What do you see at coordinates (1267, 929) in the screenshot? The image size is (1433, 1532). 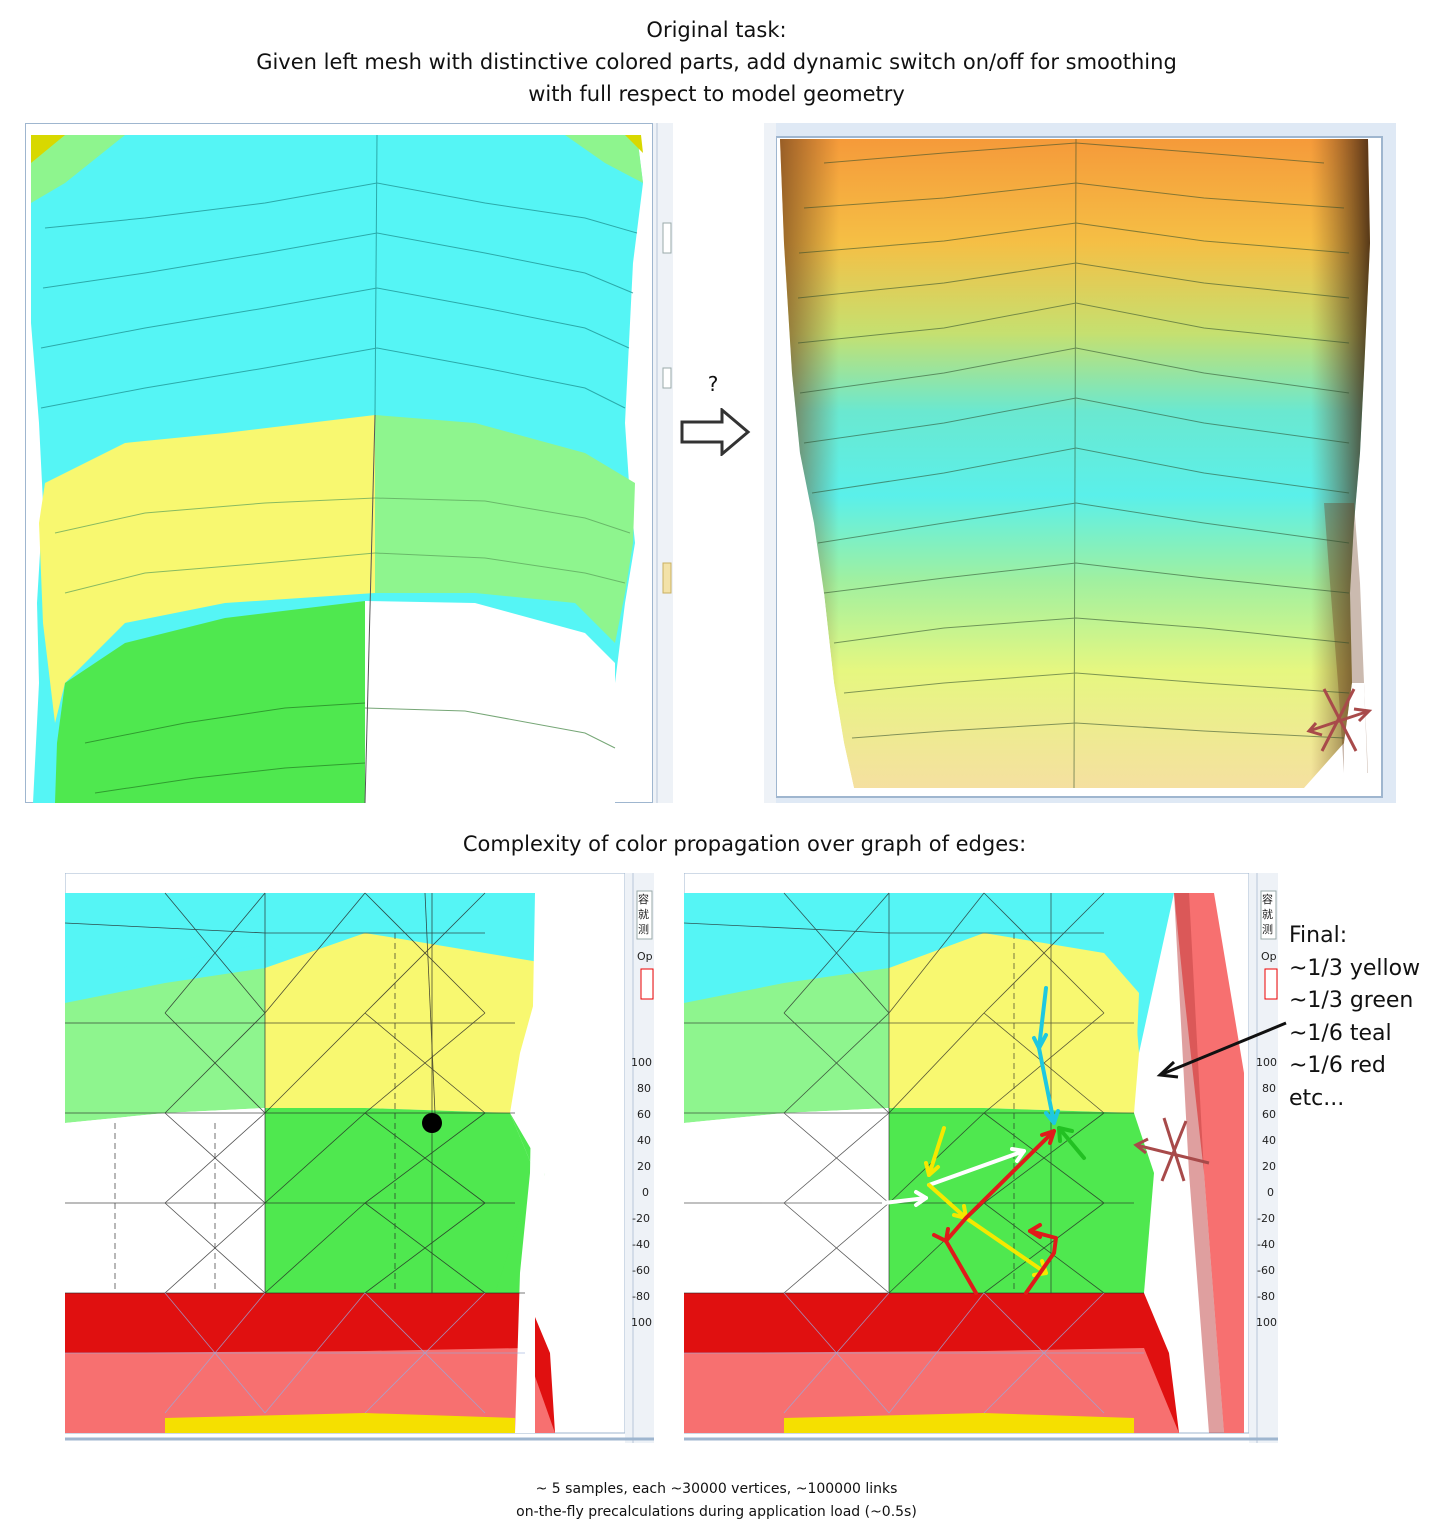 I see `side-label-c-2: 测` at bounding box center [1267, 929].